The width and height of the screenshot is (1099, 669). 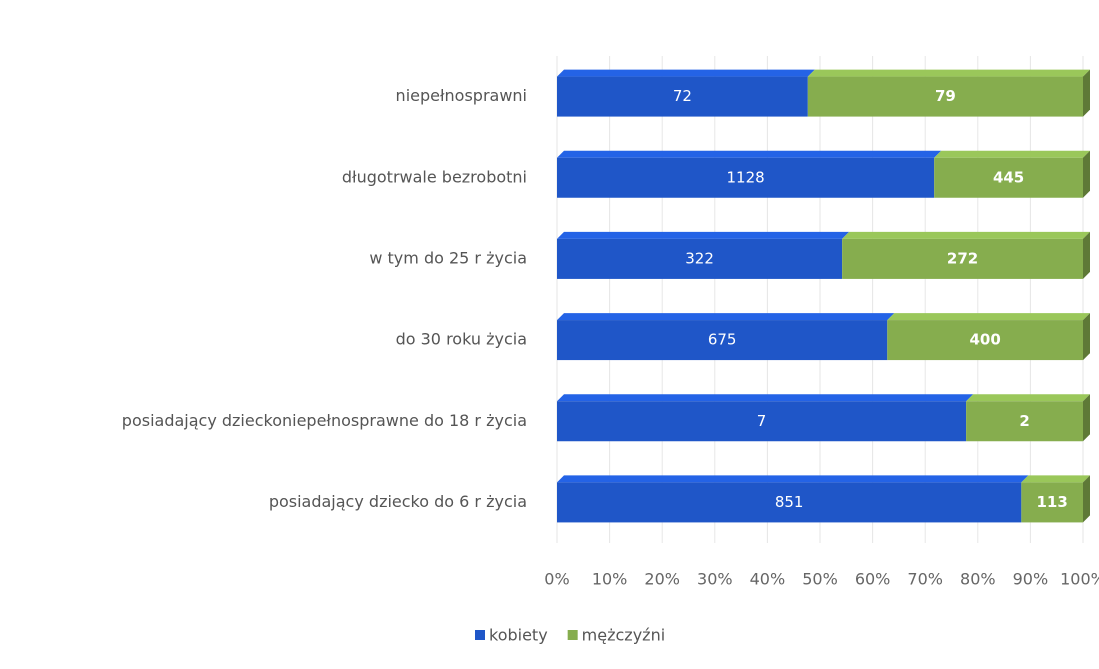 What do you see at coordinates (461, 95) in the screenshot?
I see `category-label: niepełnosprawni` at bounding box center [461, 95].